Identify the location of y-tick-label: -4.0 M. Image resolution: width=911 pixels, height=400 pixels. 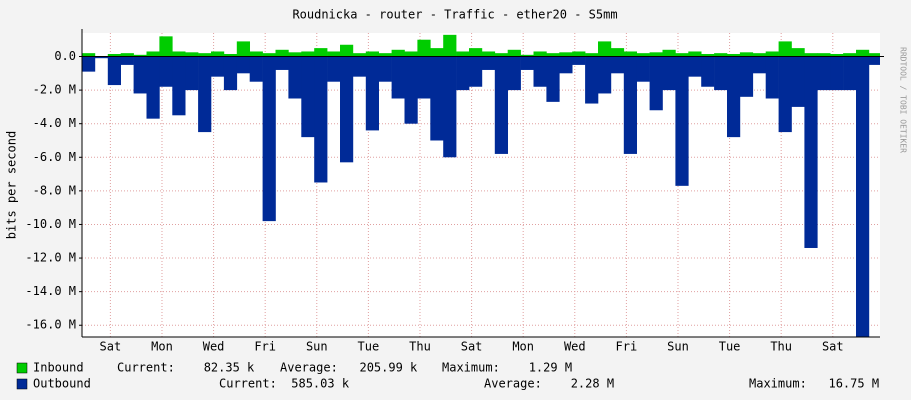
(54, 123).